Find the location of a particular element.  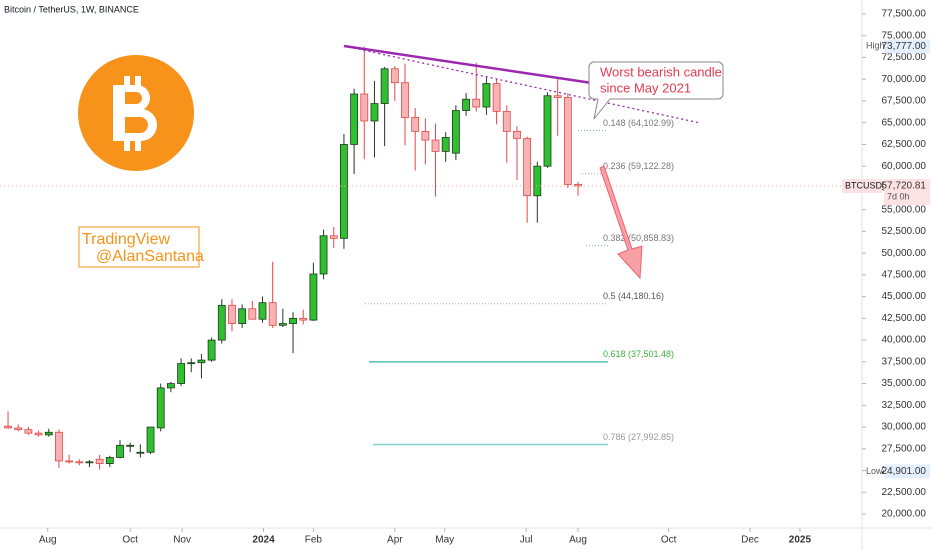

last-price-name: BTCUSDT is located at coordinates (866, 185).